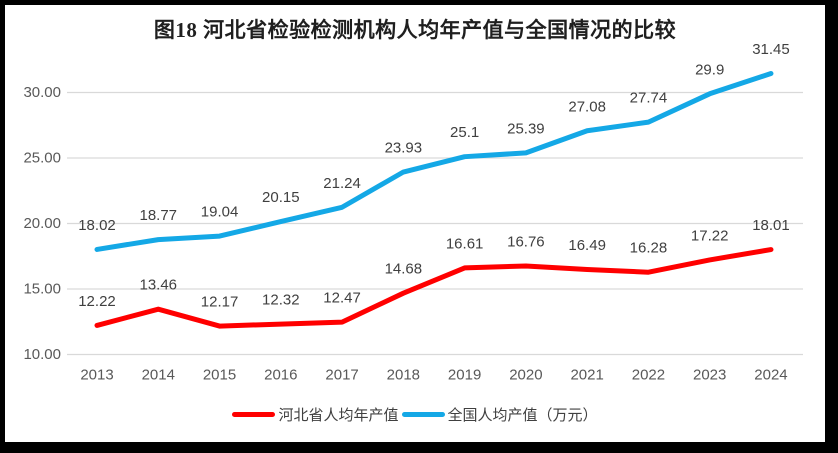 Image resolution: width=838 pixels, height=453 pixels. Describe the element at coordinates (404, 148) in the screenshot. I see `data-label-national: 23.93` at that location.